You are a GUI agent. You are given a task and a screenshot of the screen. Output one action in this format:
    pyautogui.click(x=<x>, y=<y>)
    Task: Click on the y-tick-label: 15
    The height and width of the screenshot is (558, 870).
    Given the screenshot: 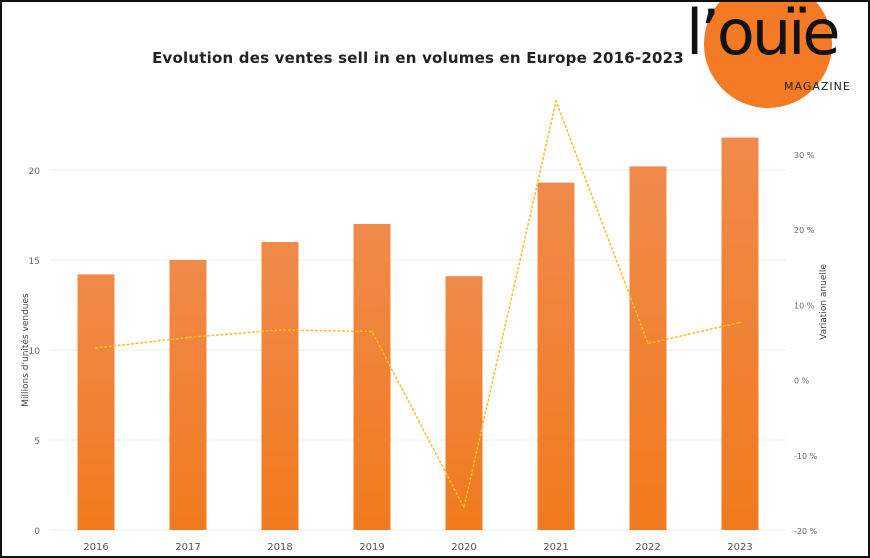 What is the action you would take?
    pyautogui.click(x=34, y=262)
    